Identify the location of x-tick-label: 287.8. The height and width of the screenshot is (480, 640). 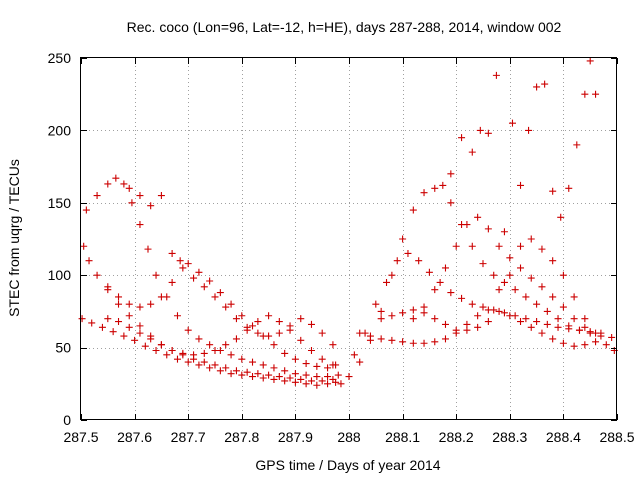
(241, 437).